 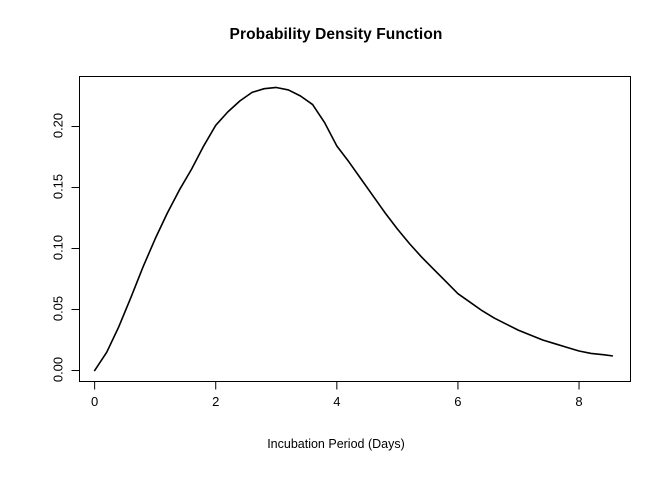 I want to click on chart-title: Probability Density Function, so click(x=336, y=34).